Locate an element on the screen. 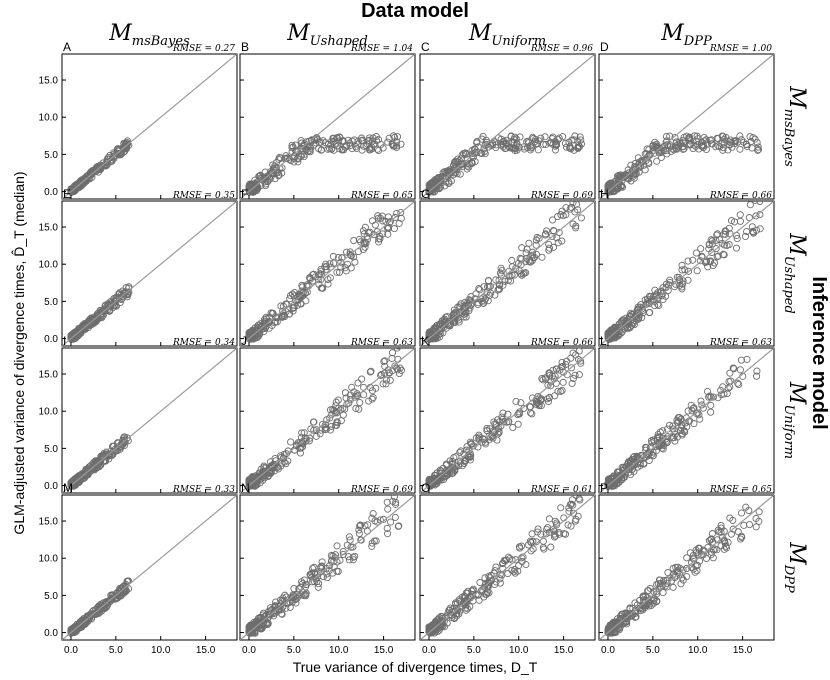 This screenshot has width=830, height=680. scatter-panel-A: A RMSE = 0.27 0.0 5.0 10.0 15.0 is located at coordinates (138, 120).